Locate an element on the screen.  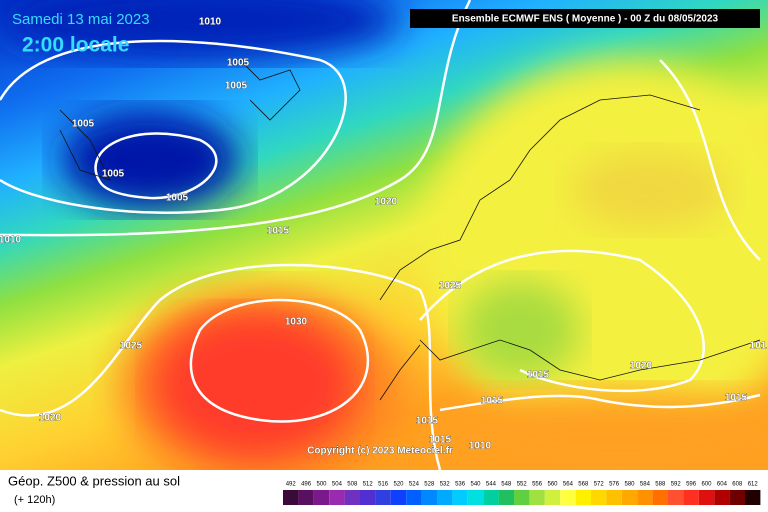
scale-label: 516 is located at coordinates (383, 485).